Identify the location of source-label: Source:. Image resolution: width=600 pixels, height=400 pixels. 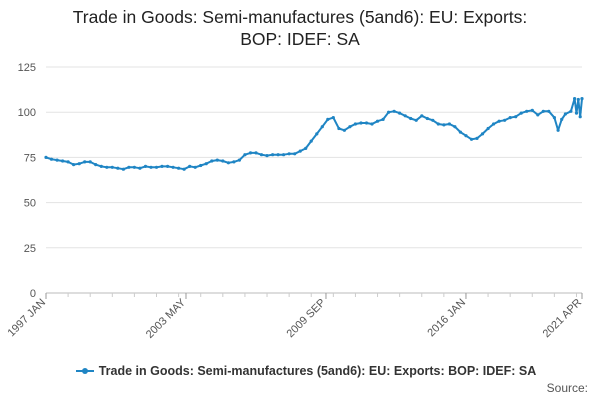
(567, 388).